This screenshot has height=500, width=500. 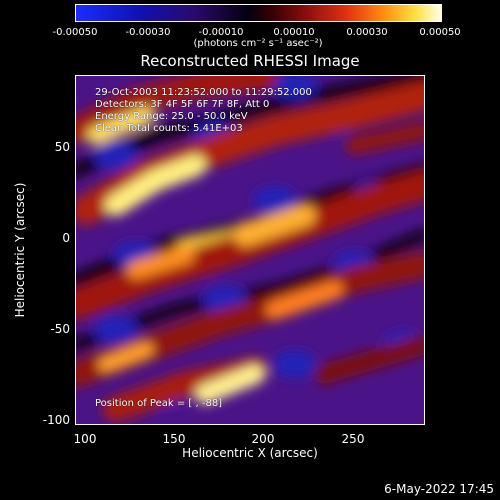 What do you see at coordinates (250, 61) in the screenshot?
I see `plot-title: Reconstructed RHESSI Image` at bounding box center [250, 61].